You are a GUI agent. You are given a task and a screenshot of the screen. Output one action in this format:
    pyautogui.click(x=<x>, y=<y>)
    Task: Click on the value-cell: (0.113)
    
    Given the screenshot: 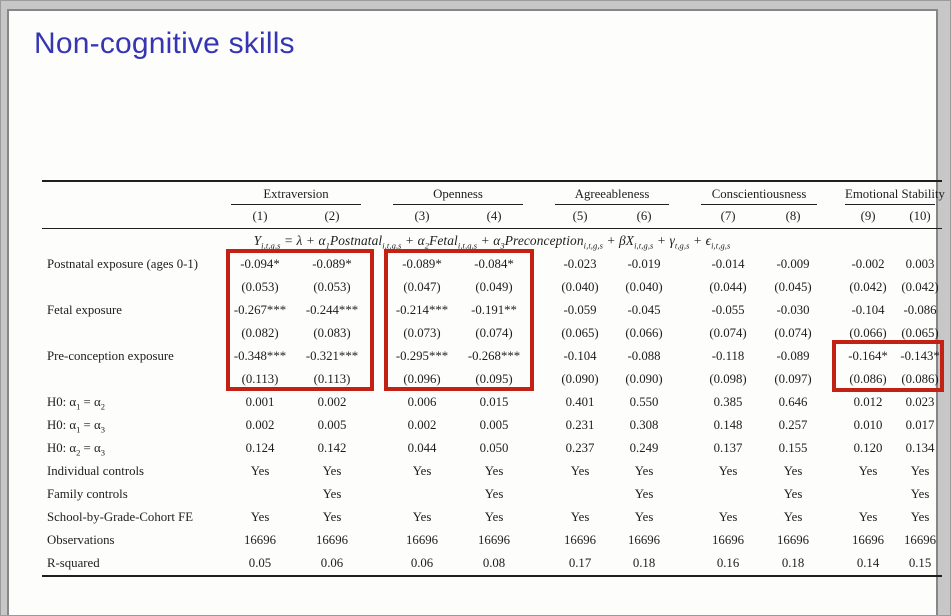 What is the action you would take?
    pyautogui.click(x=260, y=379)
    